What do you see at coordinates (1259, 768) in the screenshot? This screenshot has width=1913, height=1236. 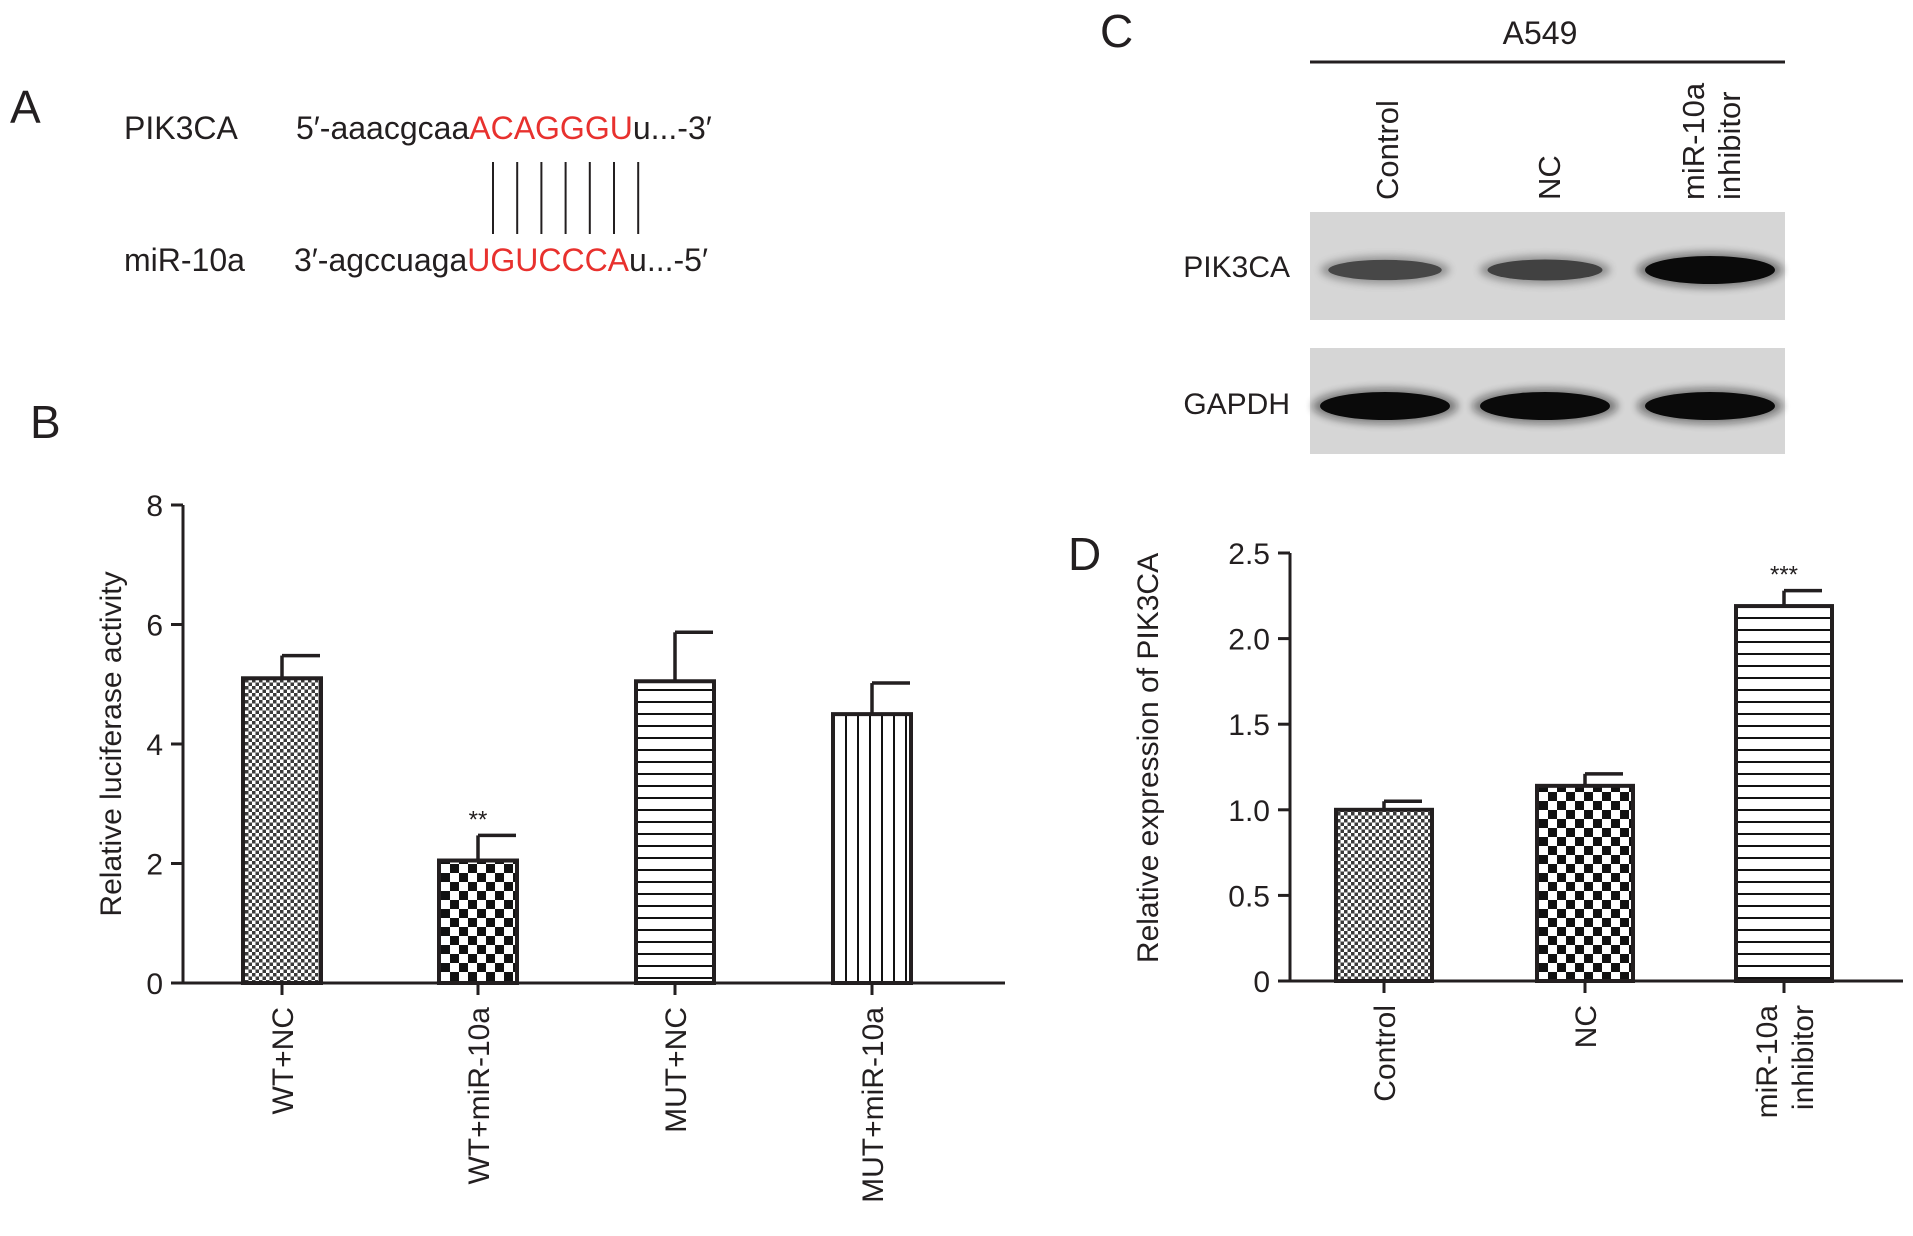 I see `chart-d-ticks: 0 0.5 1.0 1.5 2.0 2.5` at bounding box center [1259, 768].